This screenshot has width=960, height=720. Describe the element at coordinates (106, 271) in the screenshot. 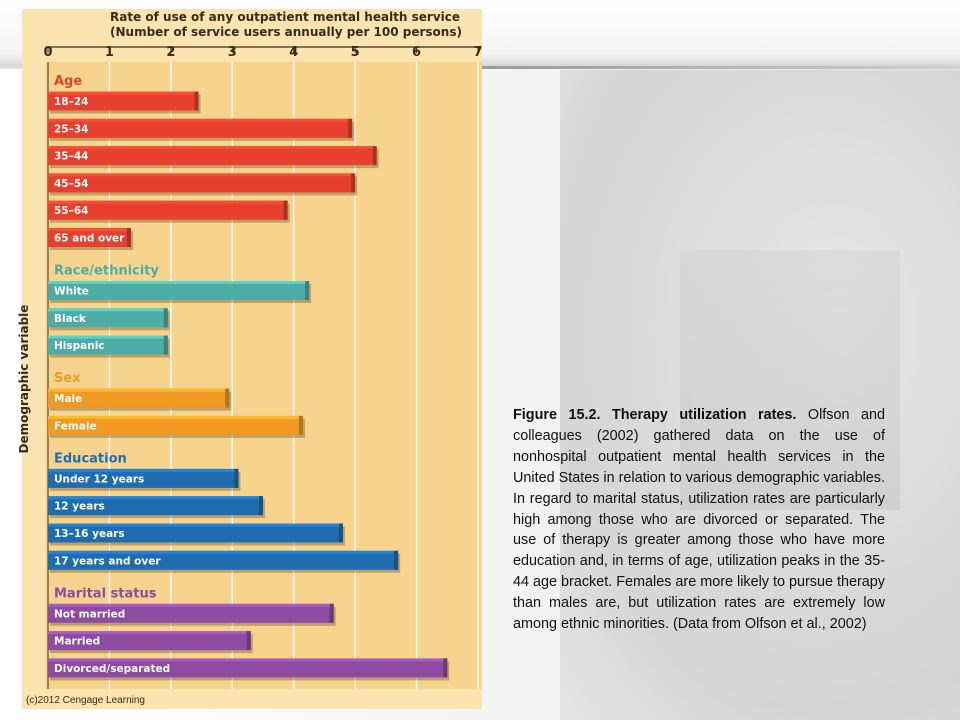

I see `group-heading: Race/ethnicity` at that location.